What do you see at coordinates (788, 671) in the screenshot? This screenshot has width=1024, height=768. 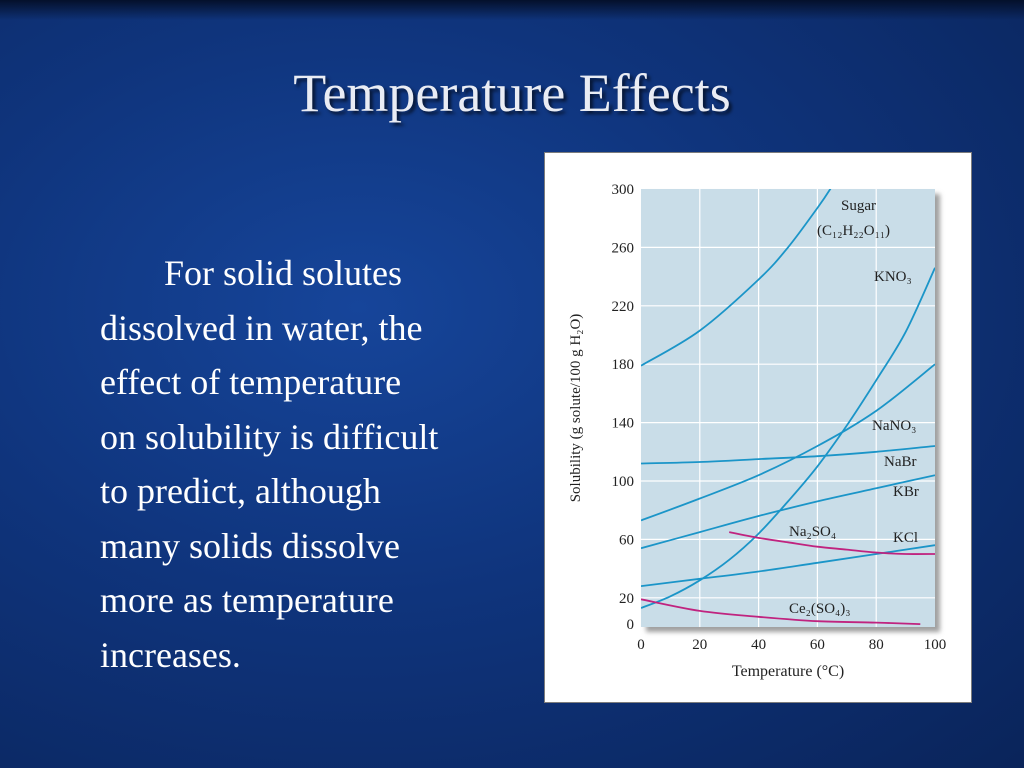 I see `x-axis-label: Temperature (°C)` at bounding box center [788, 671].